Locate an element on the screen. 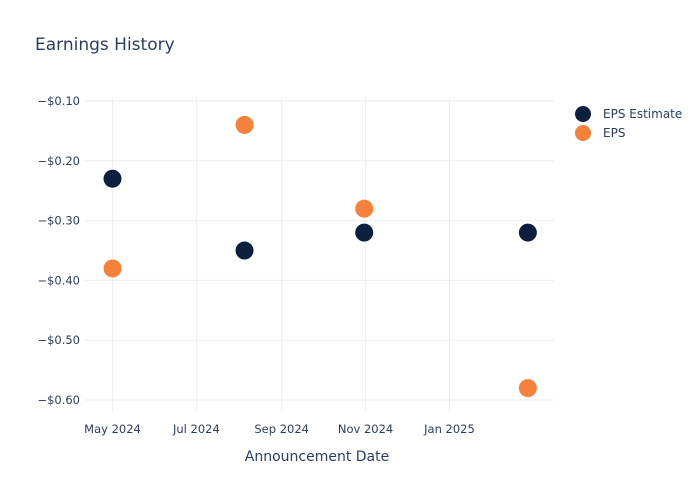 The width and height of the screenshot is (700, 500). y-tick-label: −$0.10 is located at coordinates (58, 101).